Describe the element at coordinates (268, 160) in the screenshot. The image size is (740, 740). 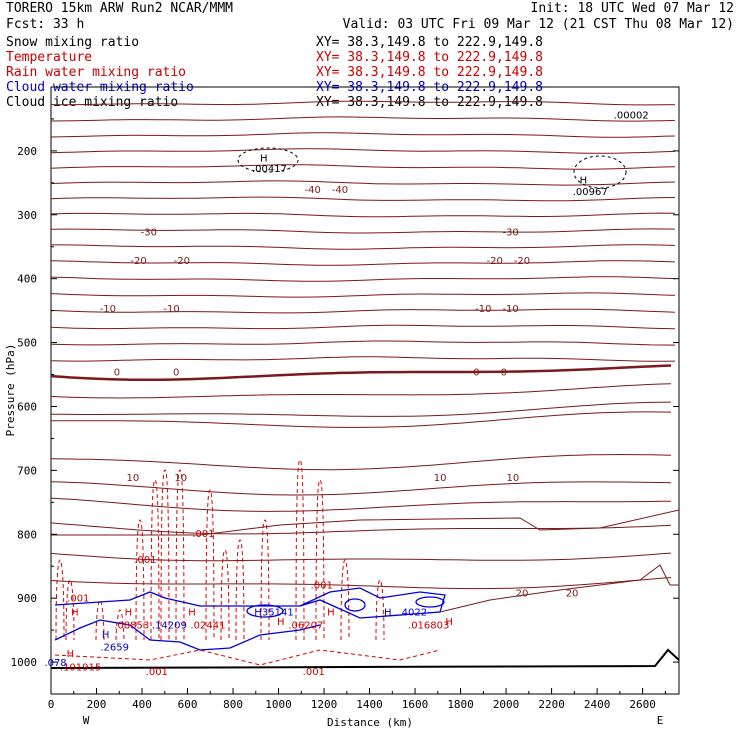
I see `cloud-ice-contour` at that location.